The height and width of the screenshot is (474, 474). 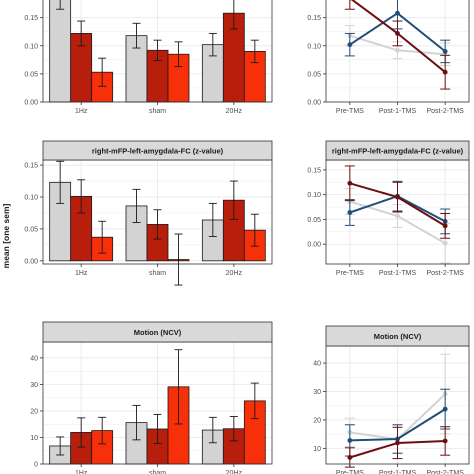 I want to click on bar, so click(x=60, y=51).